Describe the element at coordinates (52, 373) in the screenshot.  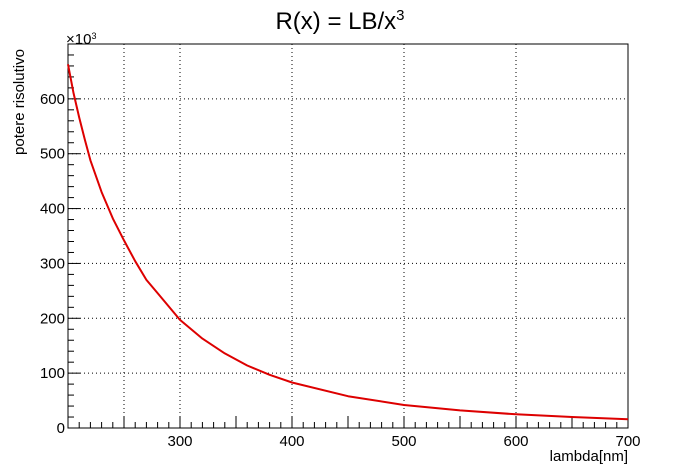
I see `y-tick-label: 100` at that location.